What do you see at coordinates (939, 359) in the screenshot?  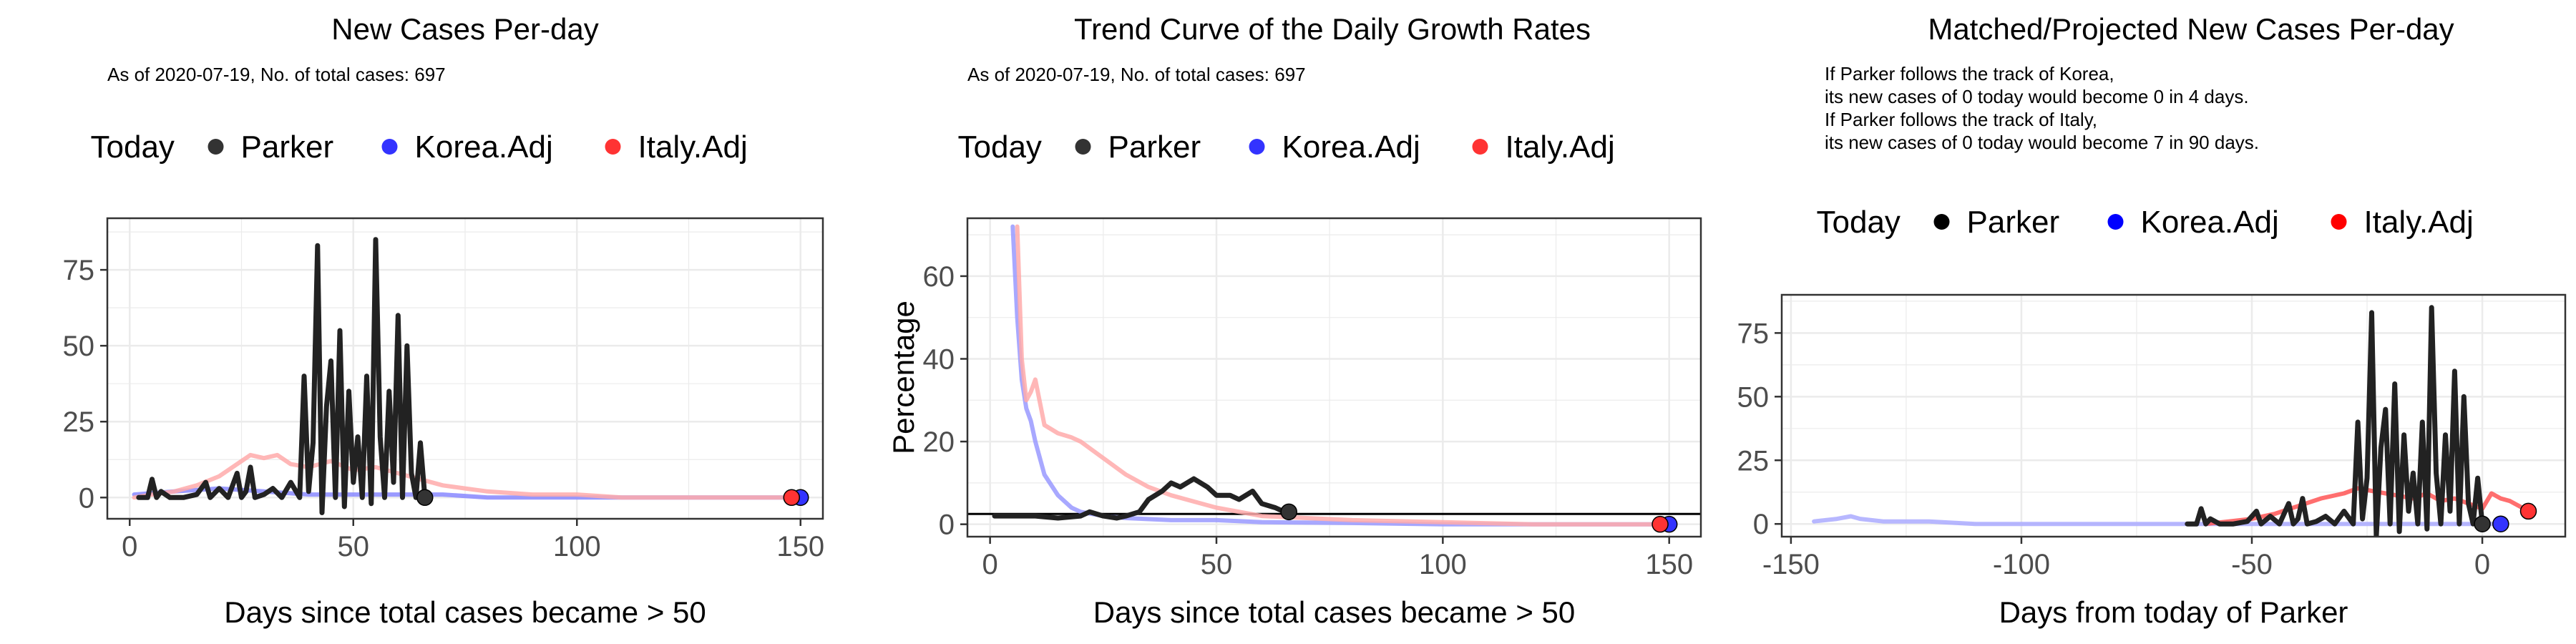 I see `y-tick-label: 40` at bounding box center [939, 359].